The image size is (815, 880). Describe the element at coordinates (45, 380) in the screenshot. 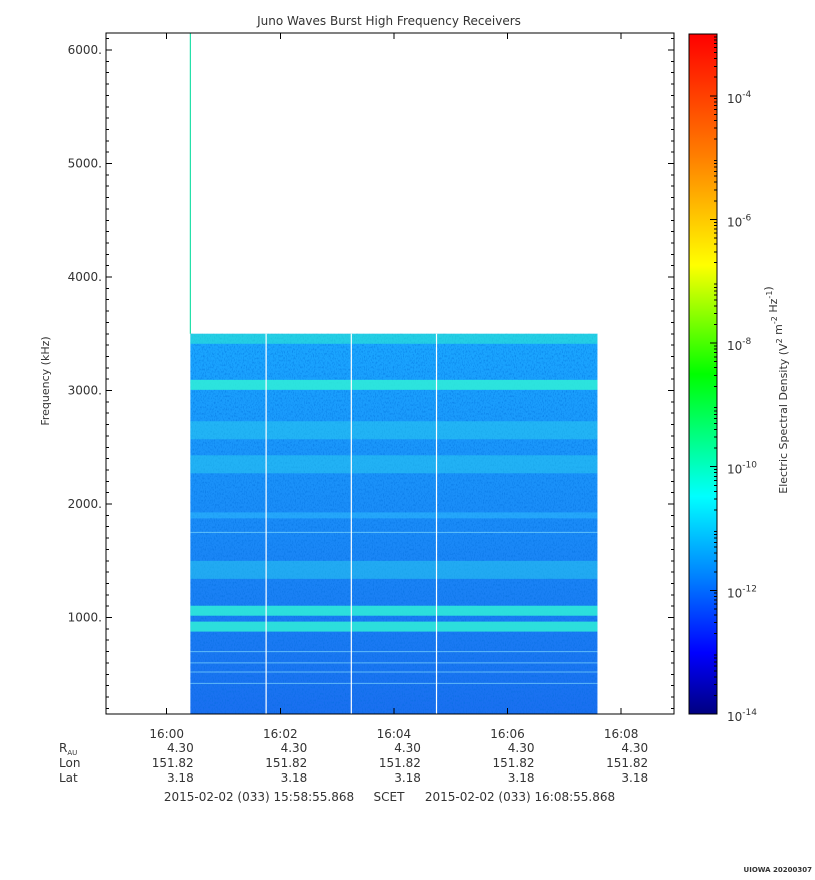

I see `y-axis-label: Frequency (kHz)` at that location.